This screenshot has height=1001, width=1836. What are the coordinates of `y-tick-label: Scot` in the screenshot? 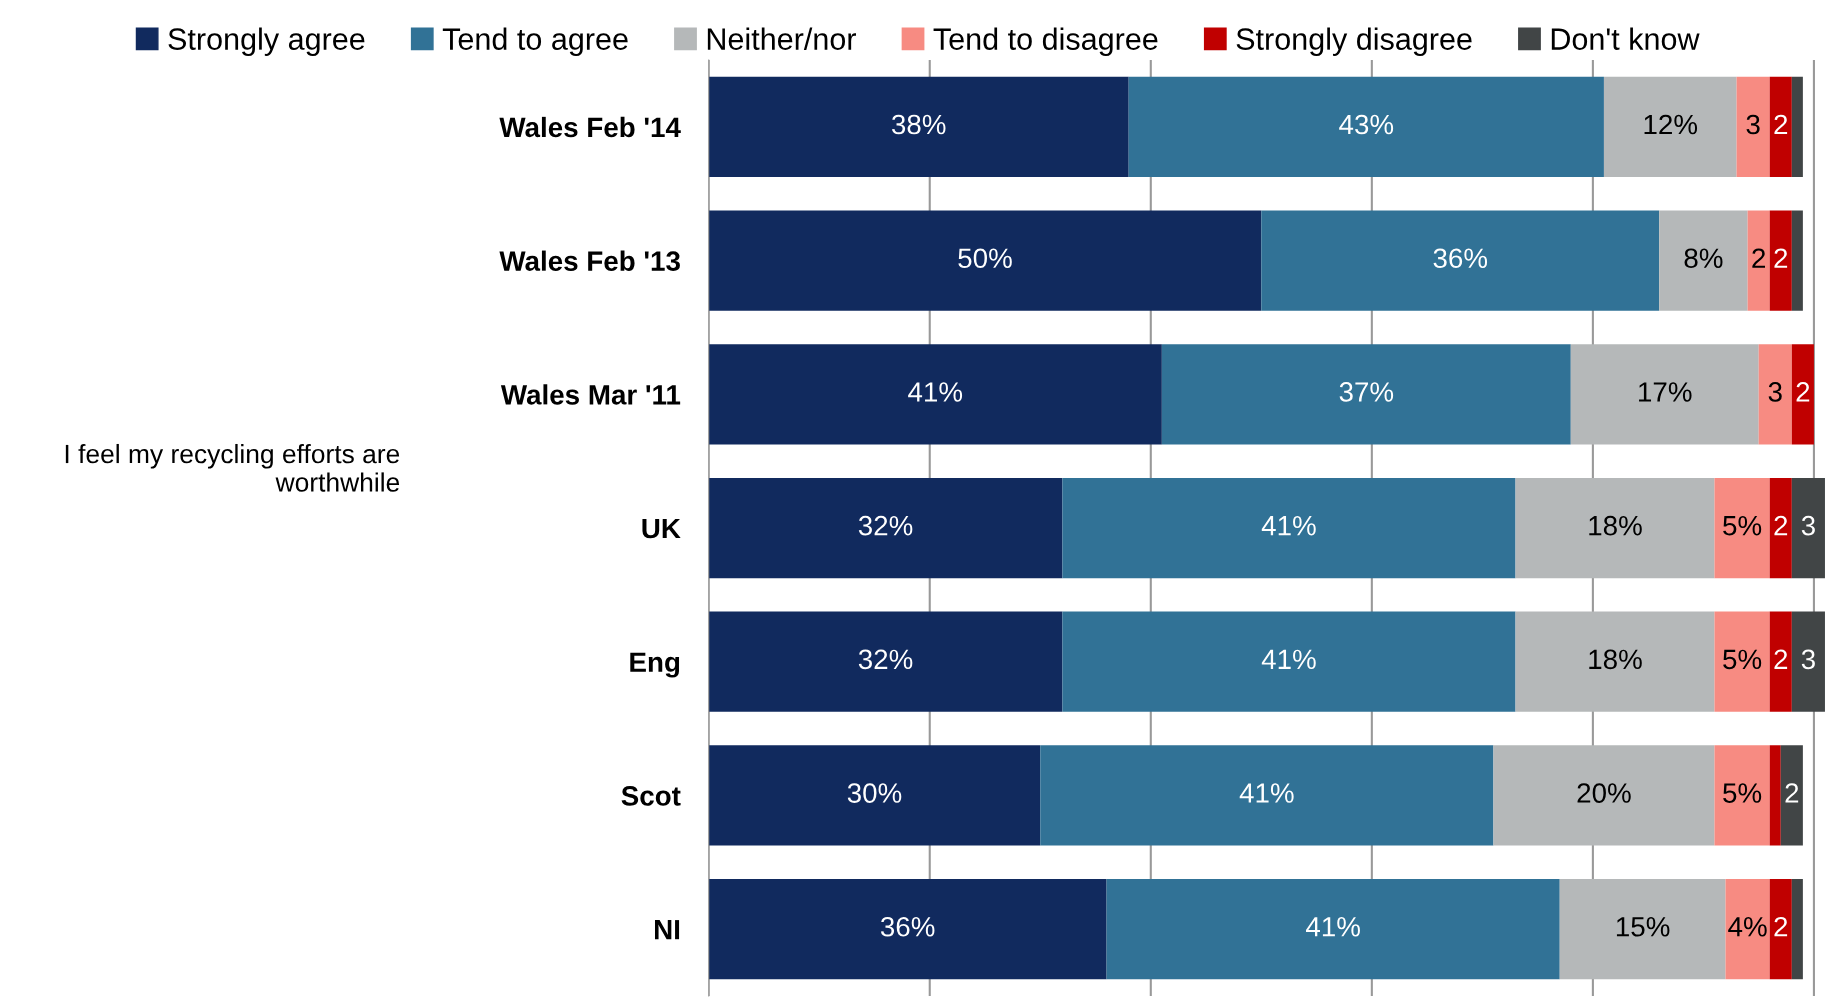 It's located at (651, 796).